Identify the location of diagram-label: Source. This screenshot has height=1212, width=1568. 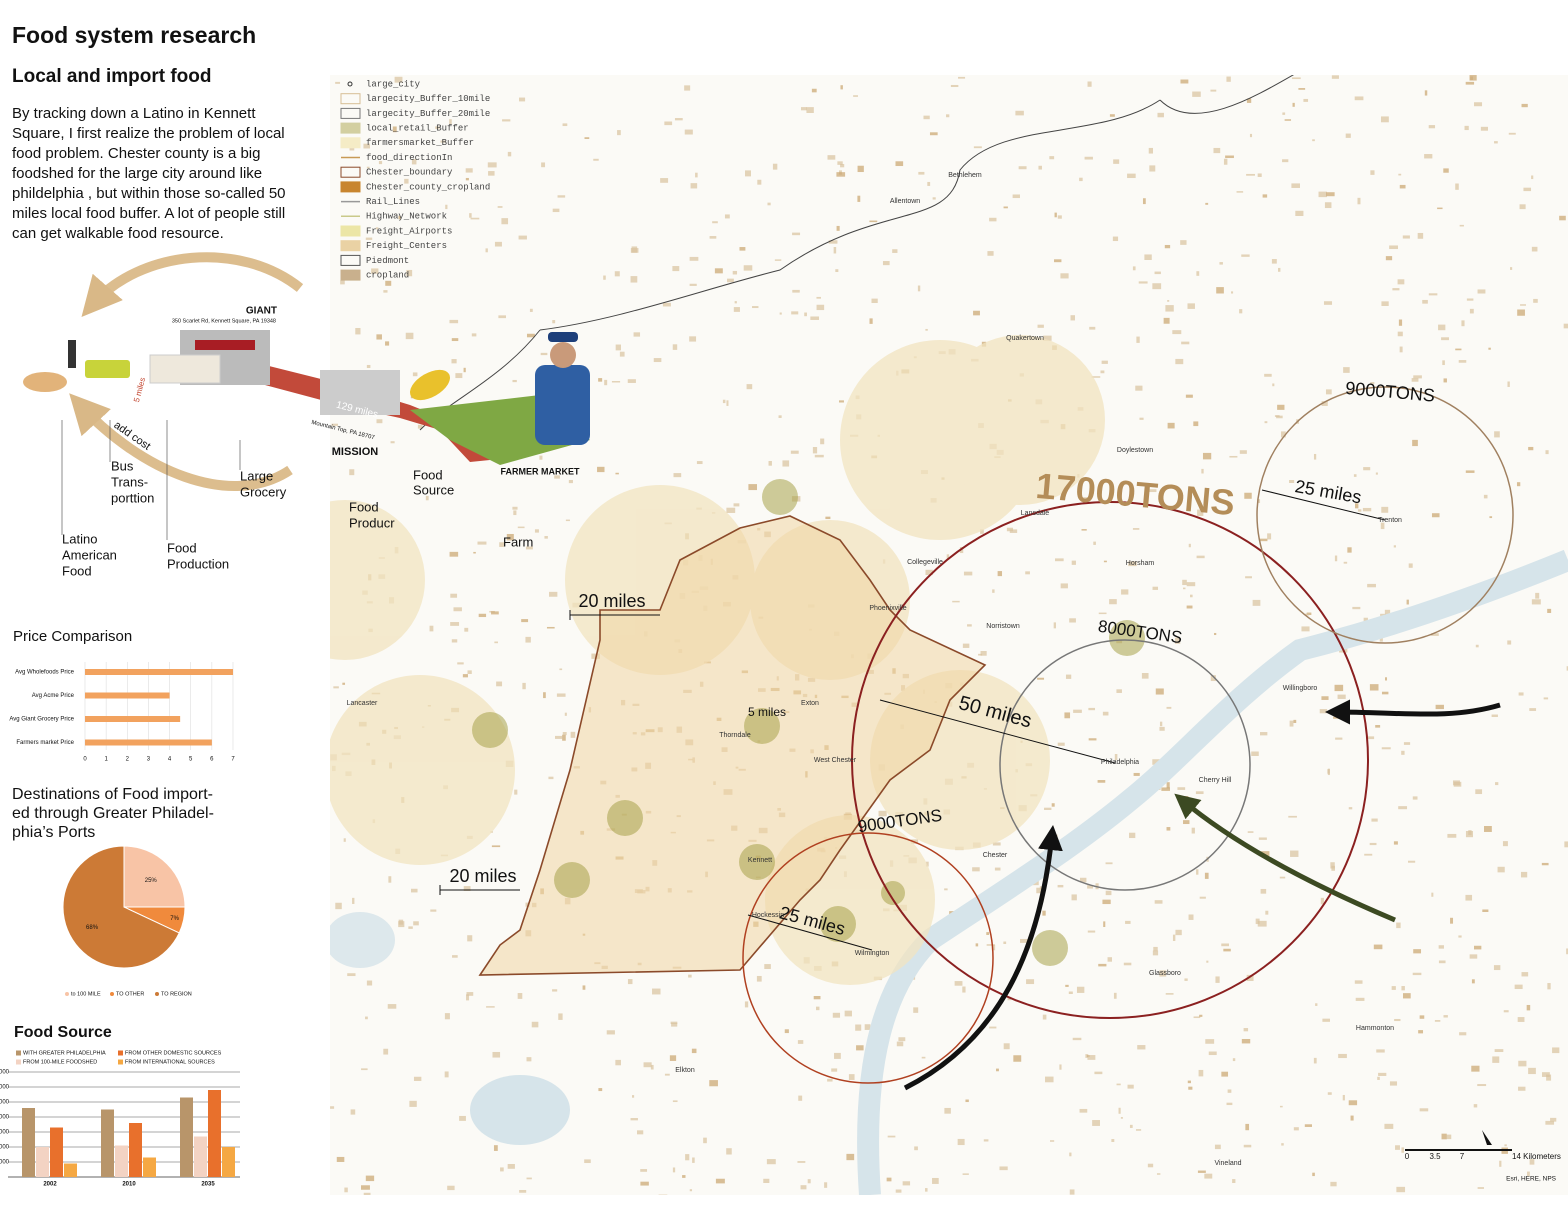
(433, 489).